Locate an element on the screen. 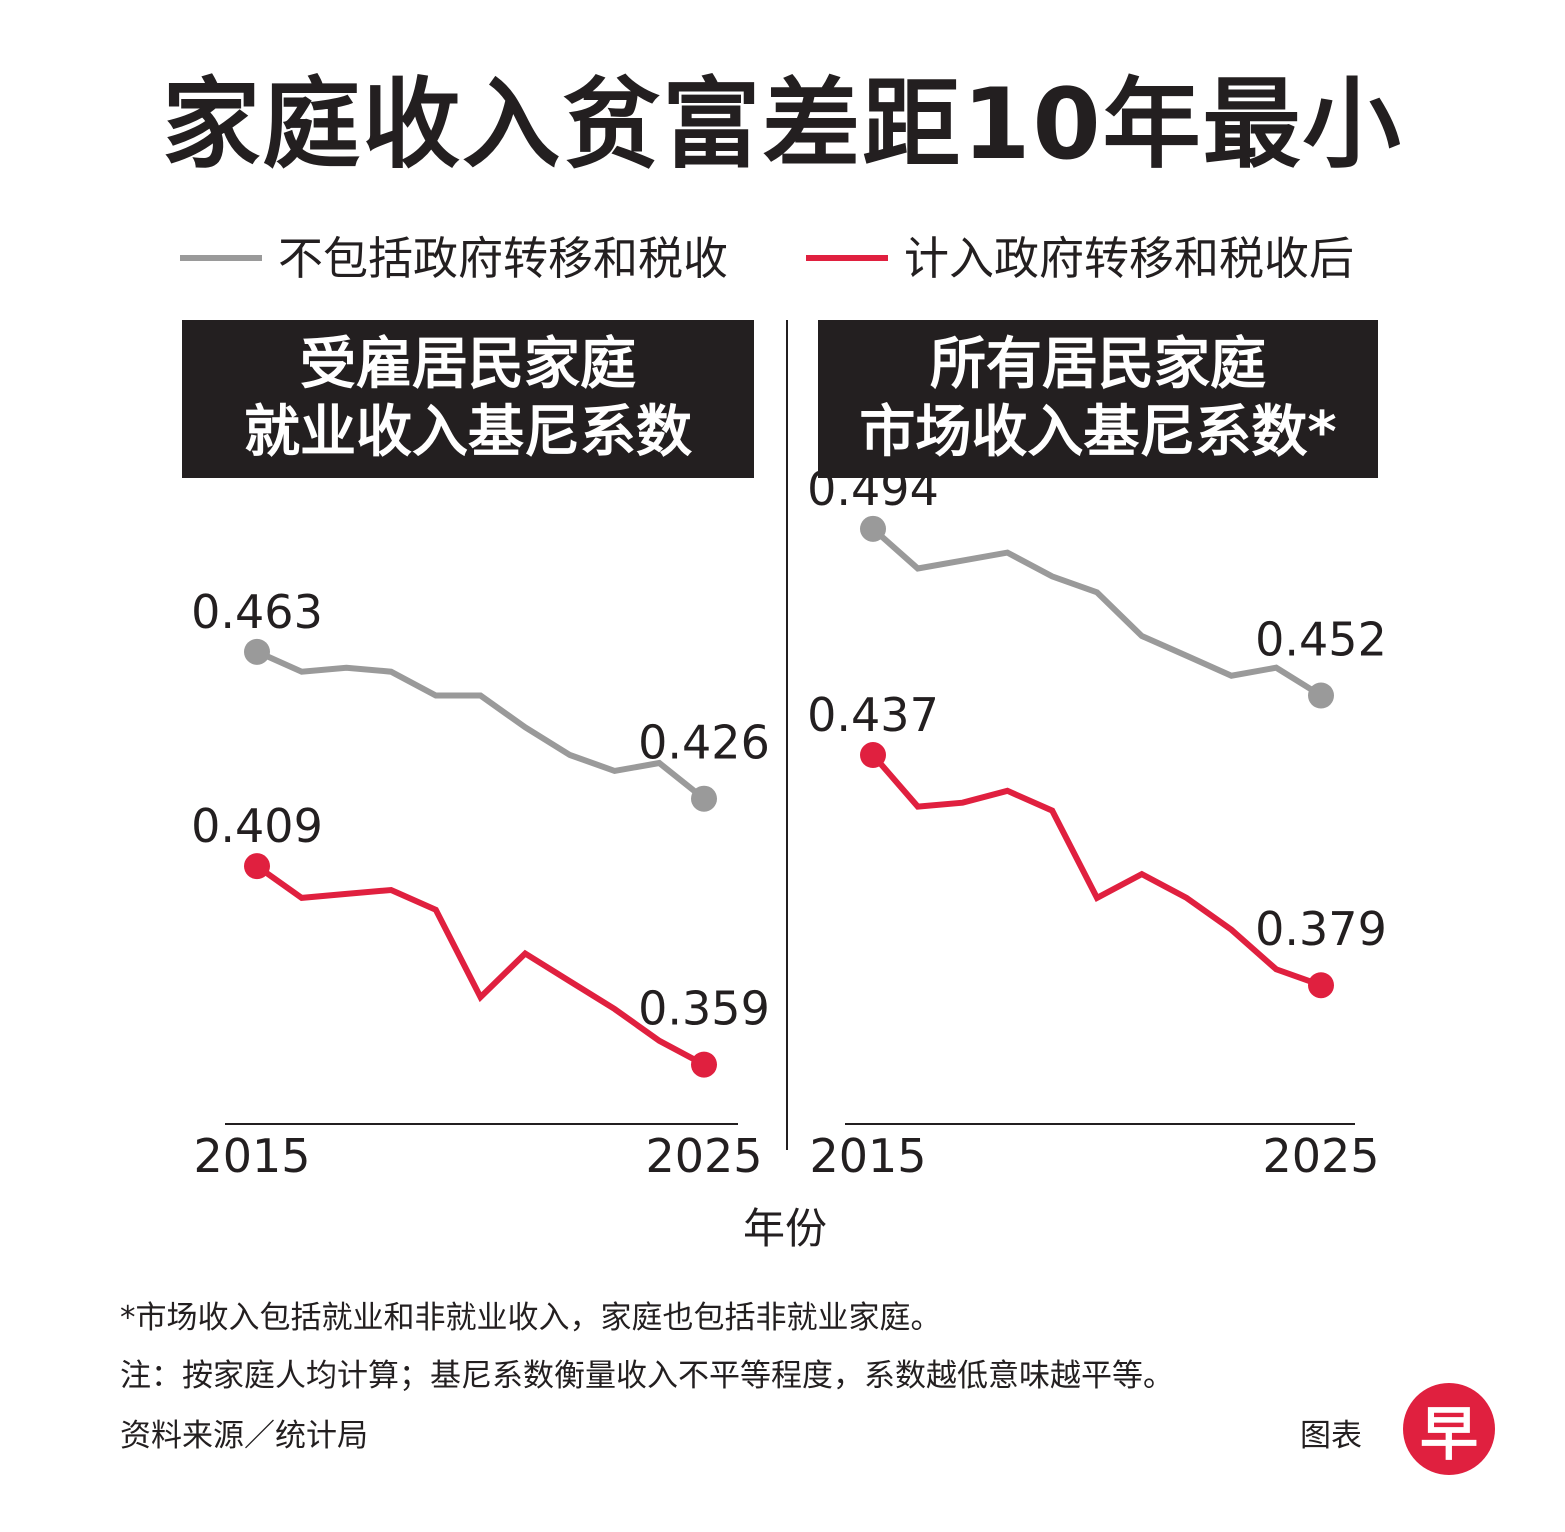 This screenshot has width=1565, height=1532. data-label-start: 0.463 is located at coordinates (257, 612).